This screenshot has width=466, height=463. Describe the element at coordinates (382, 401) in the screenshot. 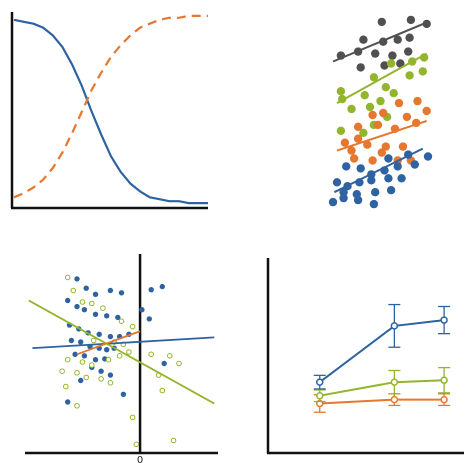

I see `series-line-orange` at that location.